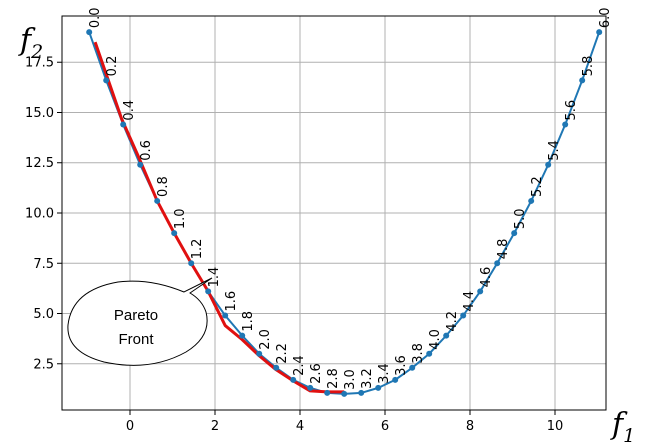 This screenshot has width=646, height=444. I want to click on point-label-17: 3.4, so click(384, 373).